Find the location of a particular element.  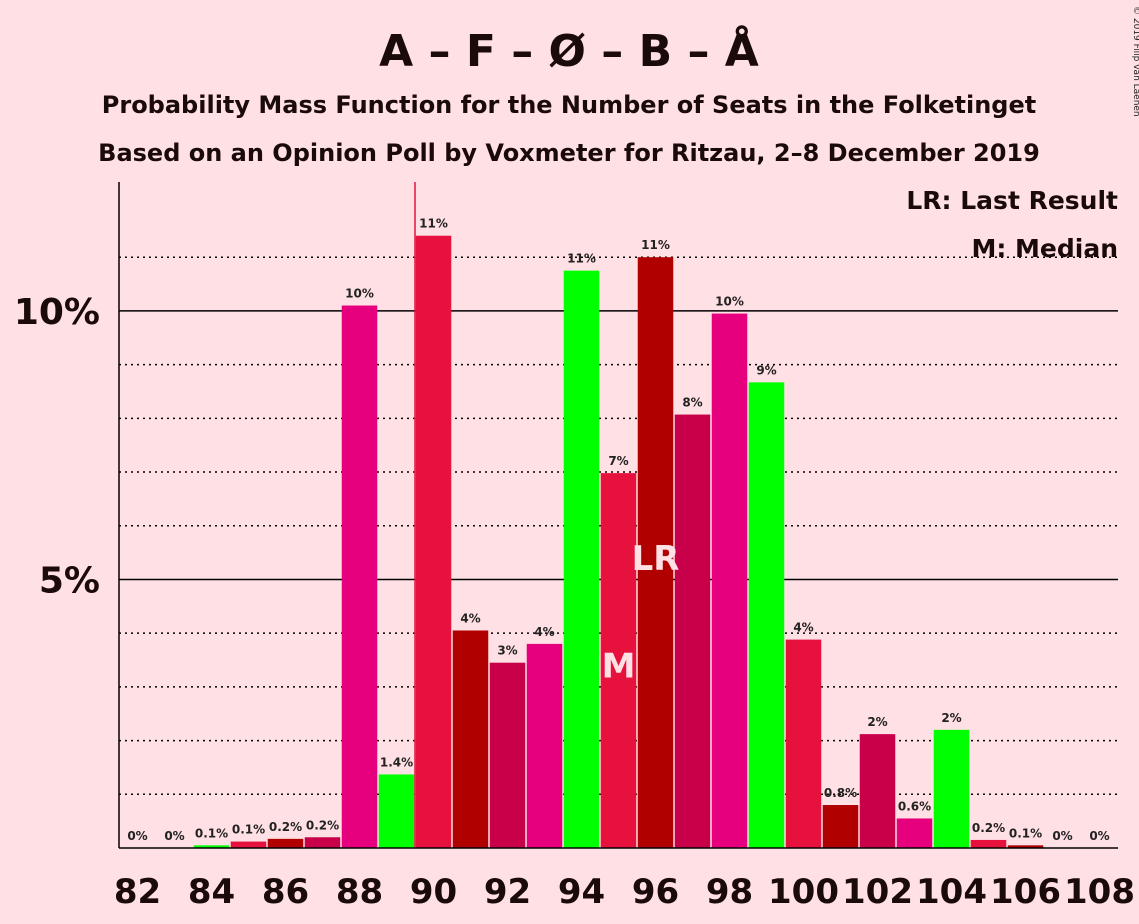

markers: M LR is located at coordinates (641, 612).